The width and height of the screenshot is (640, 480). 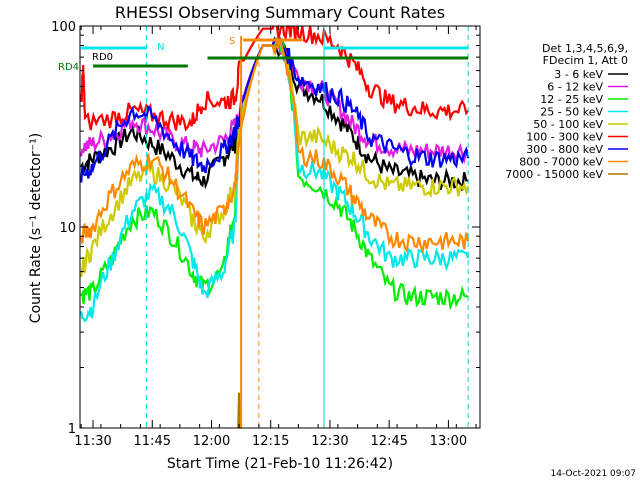 I want to click on legend-label: 300 - 800 keV, so click(x=564, y=149).